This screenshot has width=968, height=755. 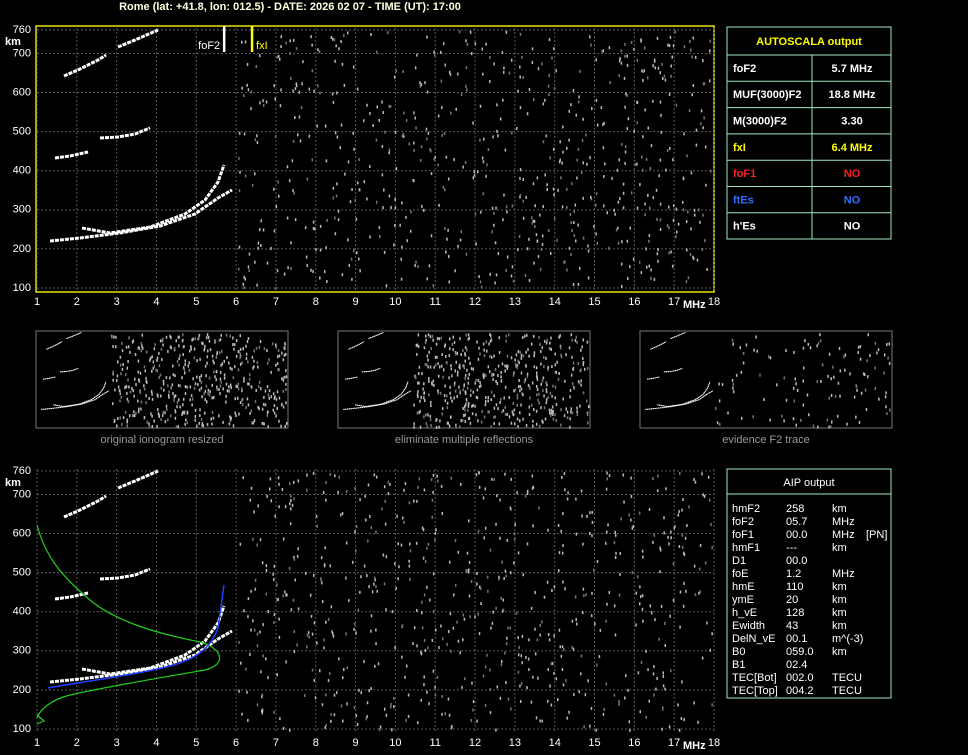 What do you see at coordinates (743, 600) in the screenshot?
I see `aip-cell: ymE` at bounding box center [743, 600].